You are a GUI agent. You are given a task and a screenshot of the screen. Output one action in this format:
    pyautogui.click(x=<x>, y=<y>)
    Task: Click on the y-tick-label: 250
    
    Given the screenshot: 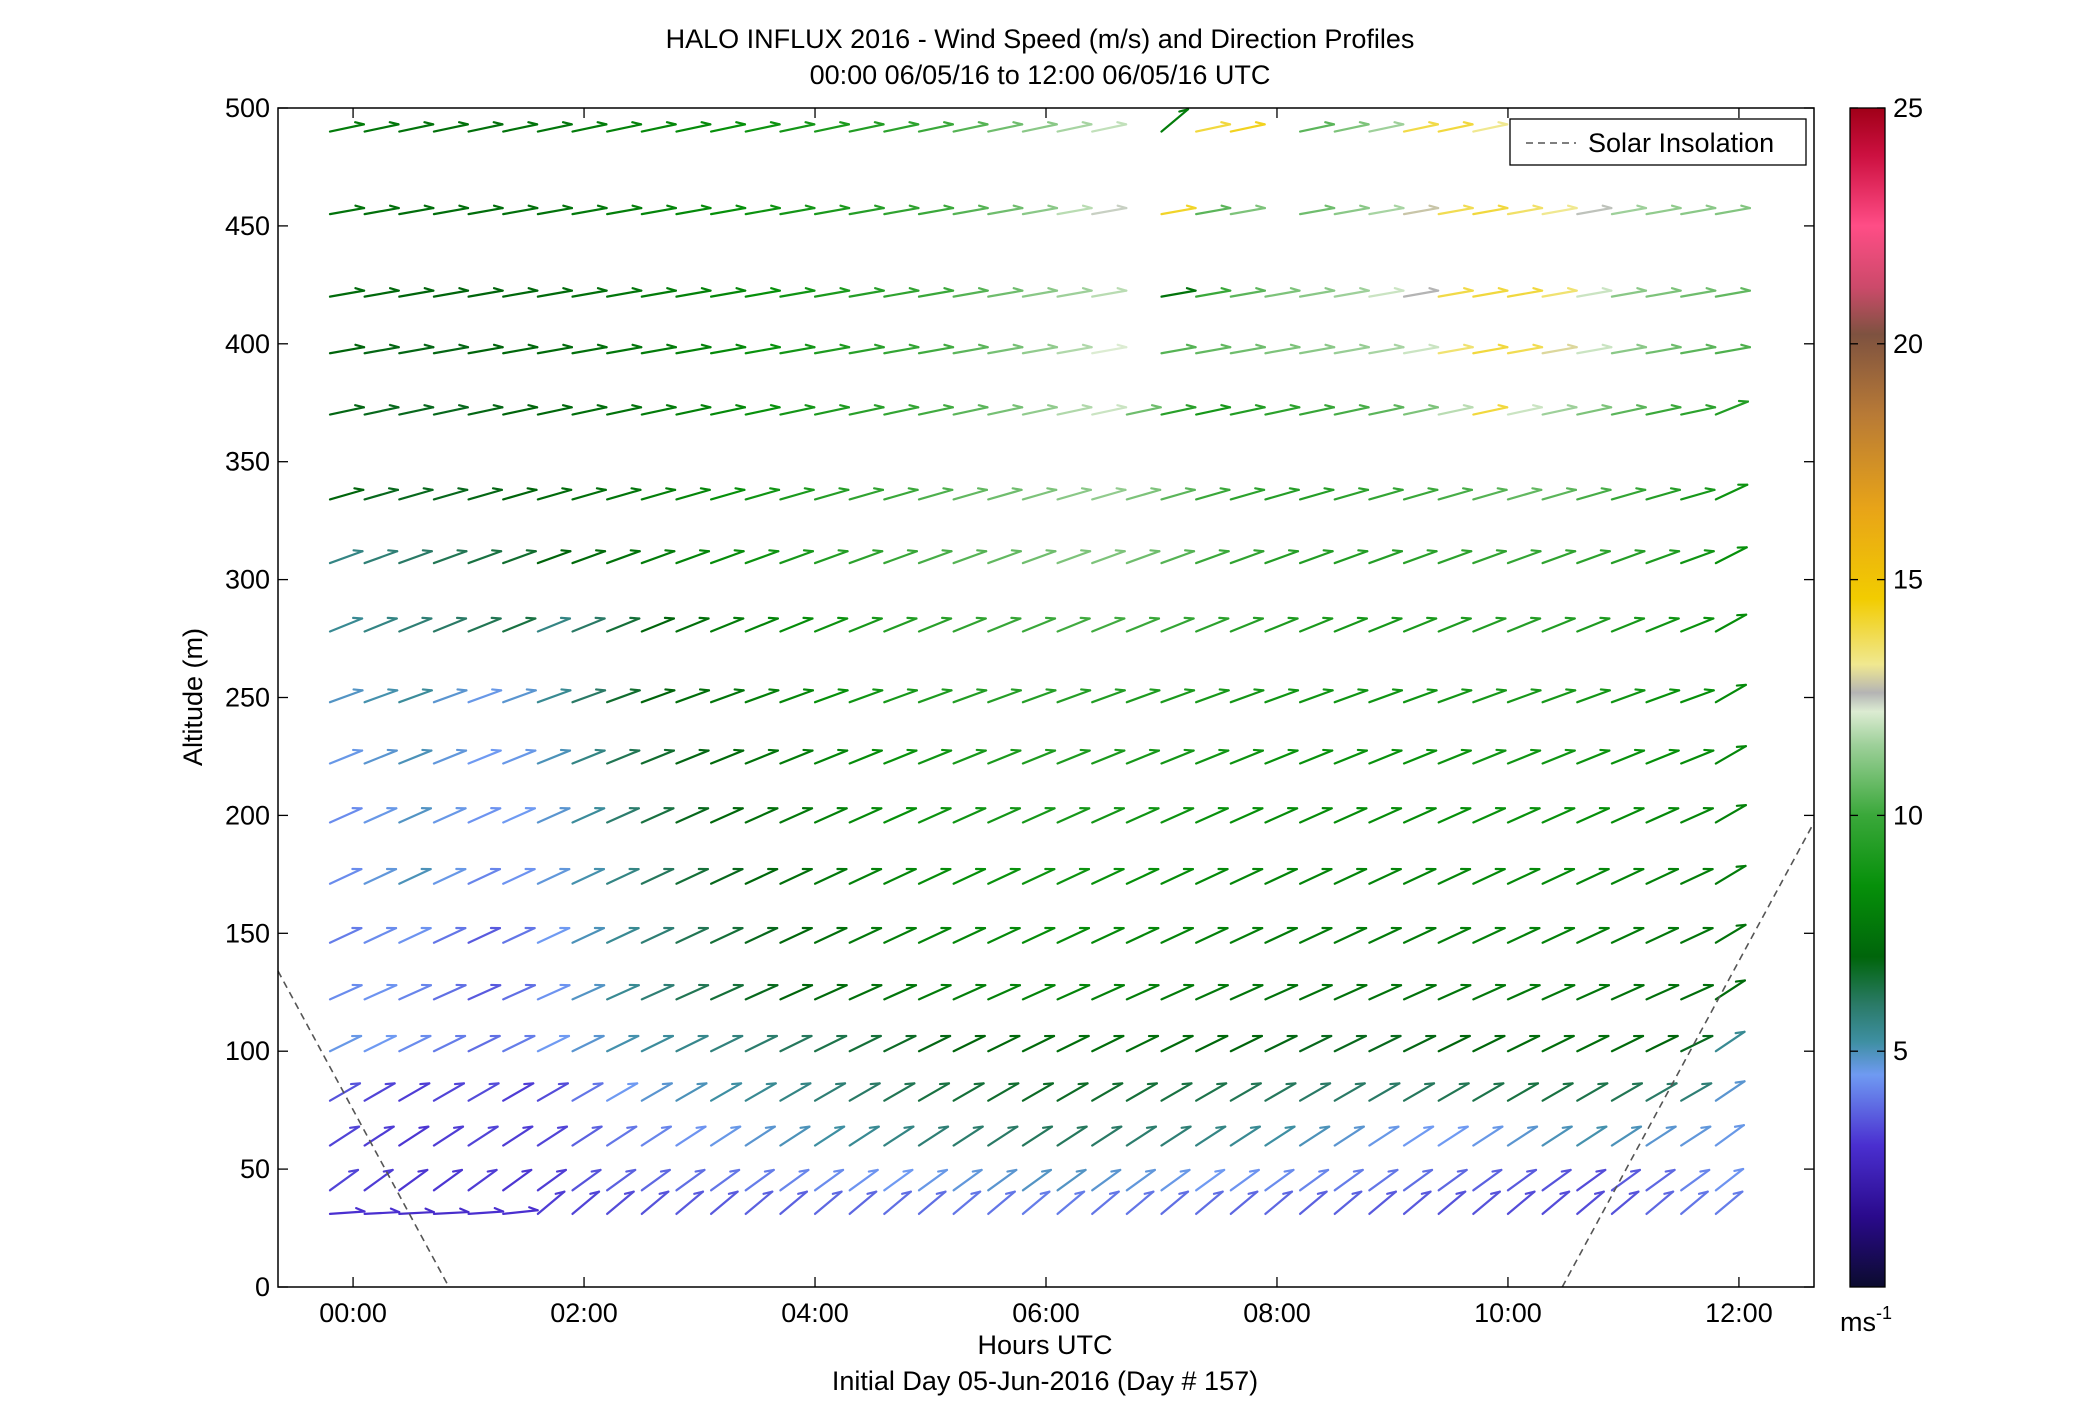 What is the action you would take?
    pyautogui.click(x=247, y=698)
    